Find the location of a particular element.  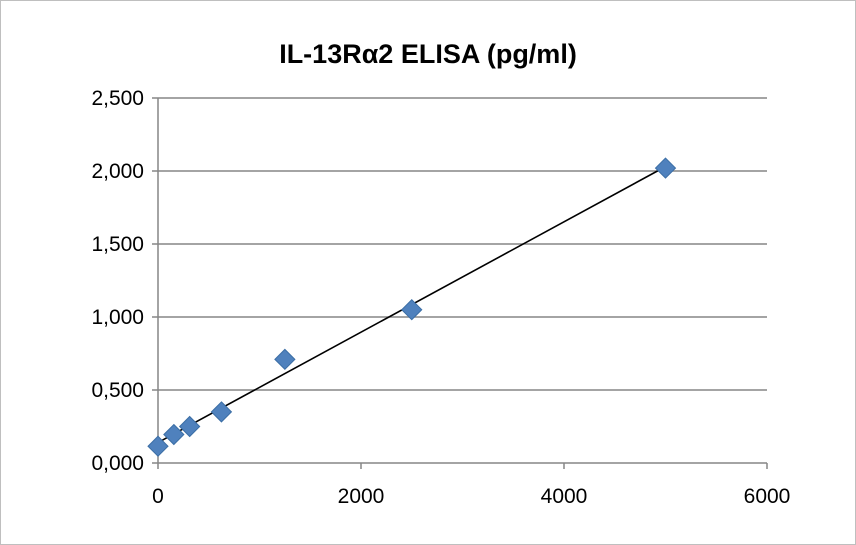

y-axis-tick-labels: 0,000 0,500 1,000 1,500 2,000 2,500 is located at coordinates (117, 281).